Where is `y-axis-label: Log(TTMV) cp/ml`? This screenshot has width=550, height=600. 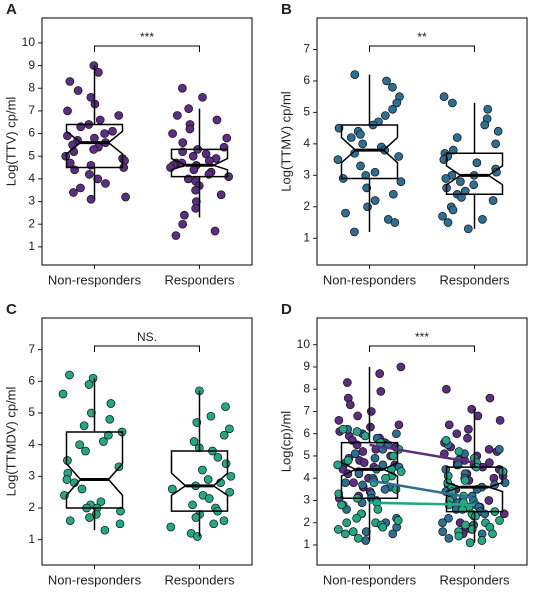 y-axis-label: Log(TTMV) cp/ml is located at coordinates (285, 141).